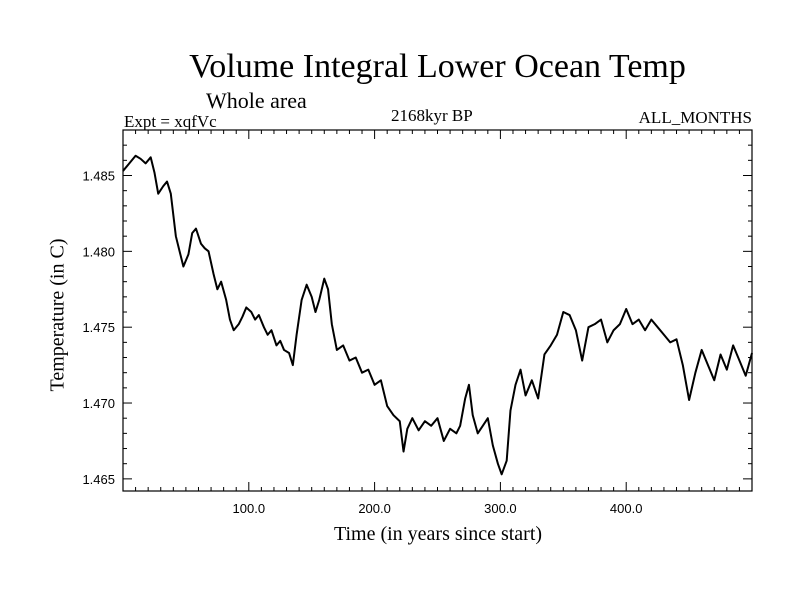  What do you see at coordinates (432, 115) in the screenshot?
I see `period-label: 2168kyr BP` at bounding box center [432, 115].